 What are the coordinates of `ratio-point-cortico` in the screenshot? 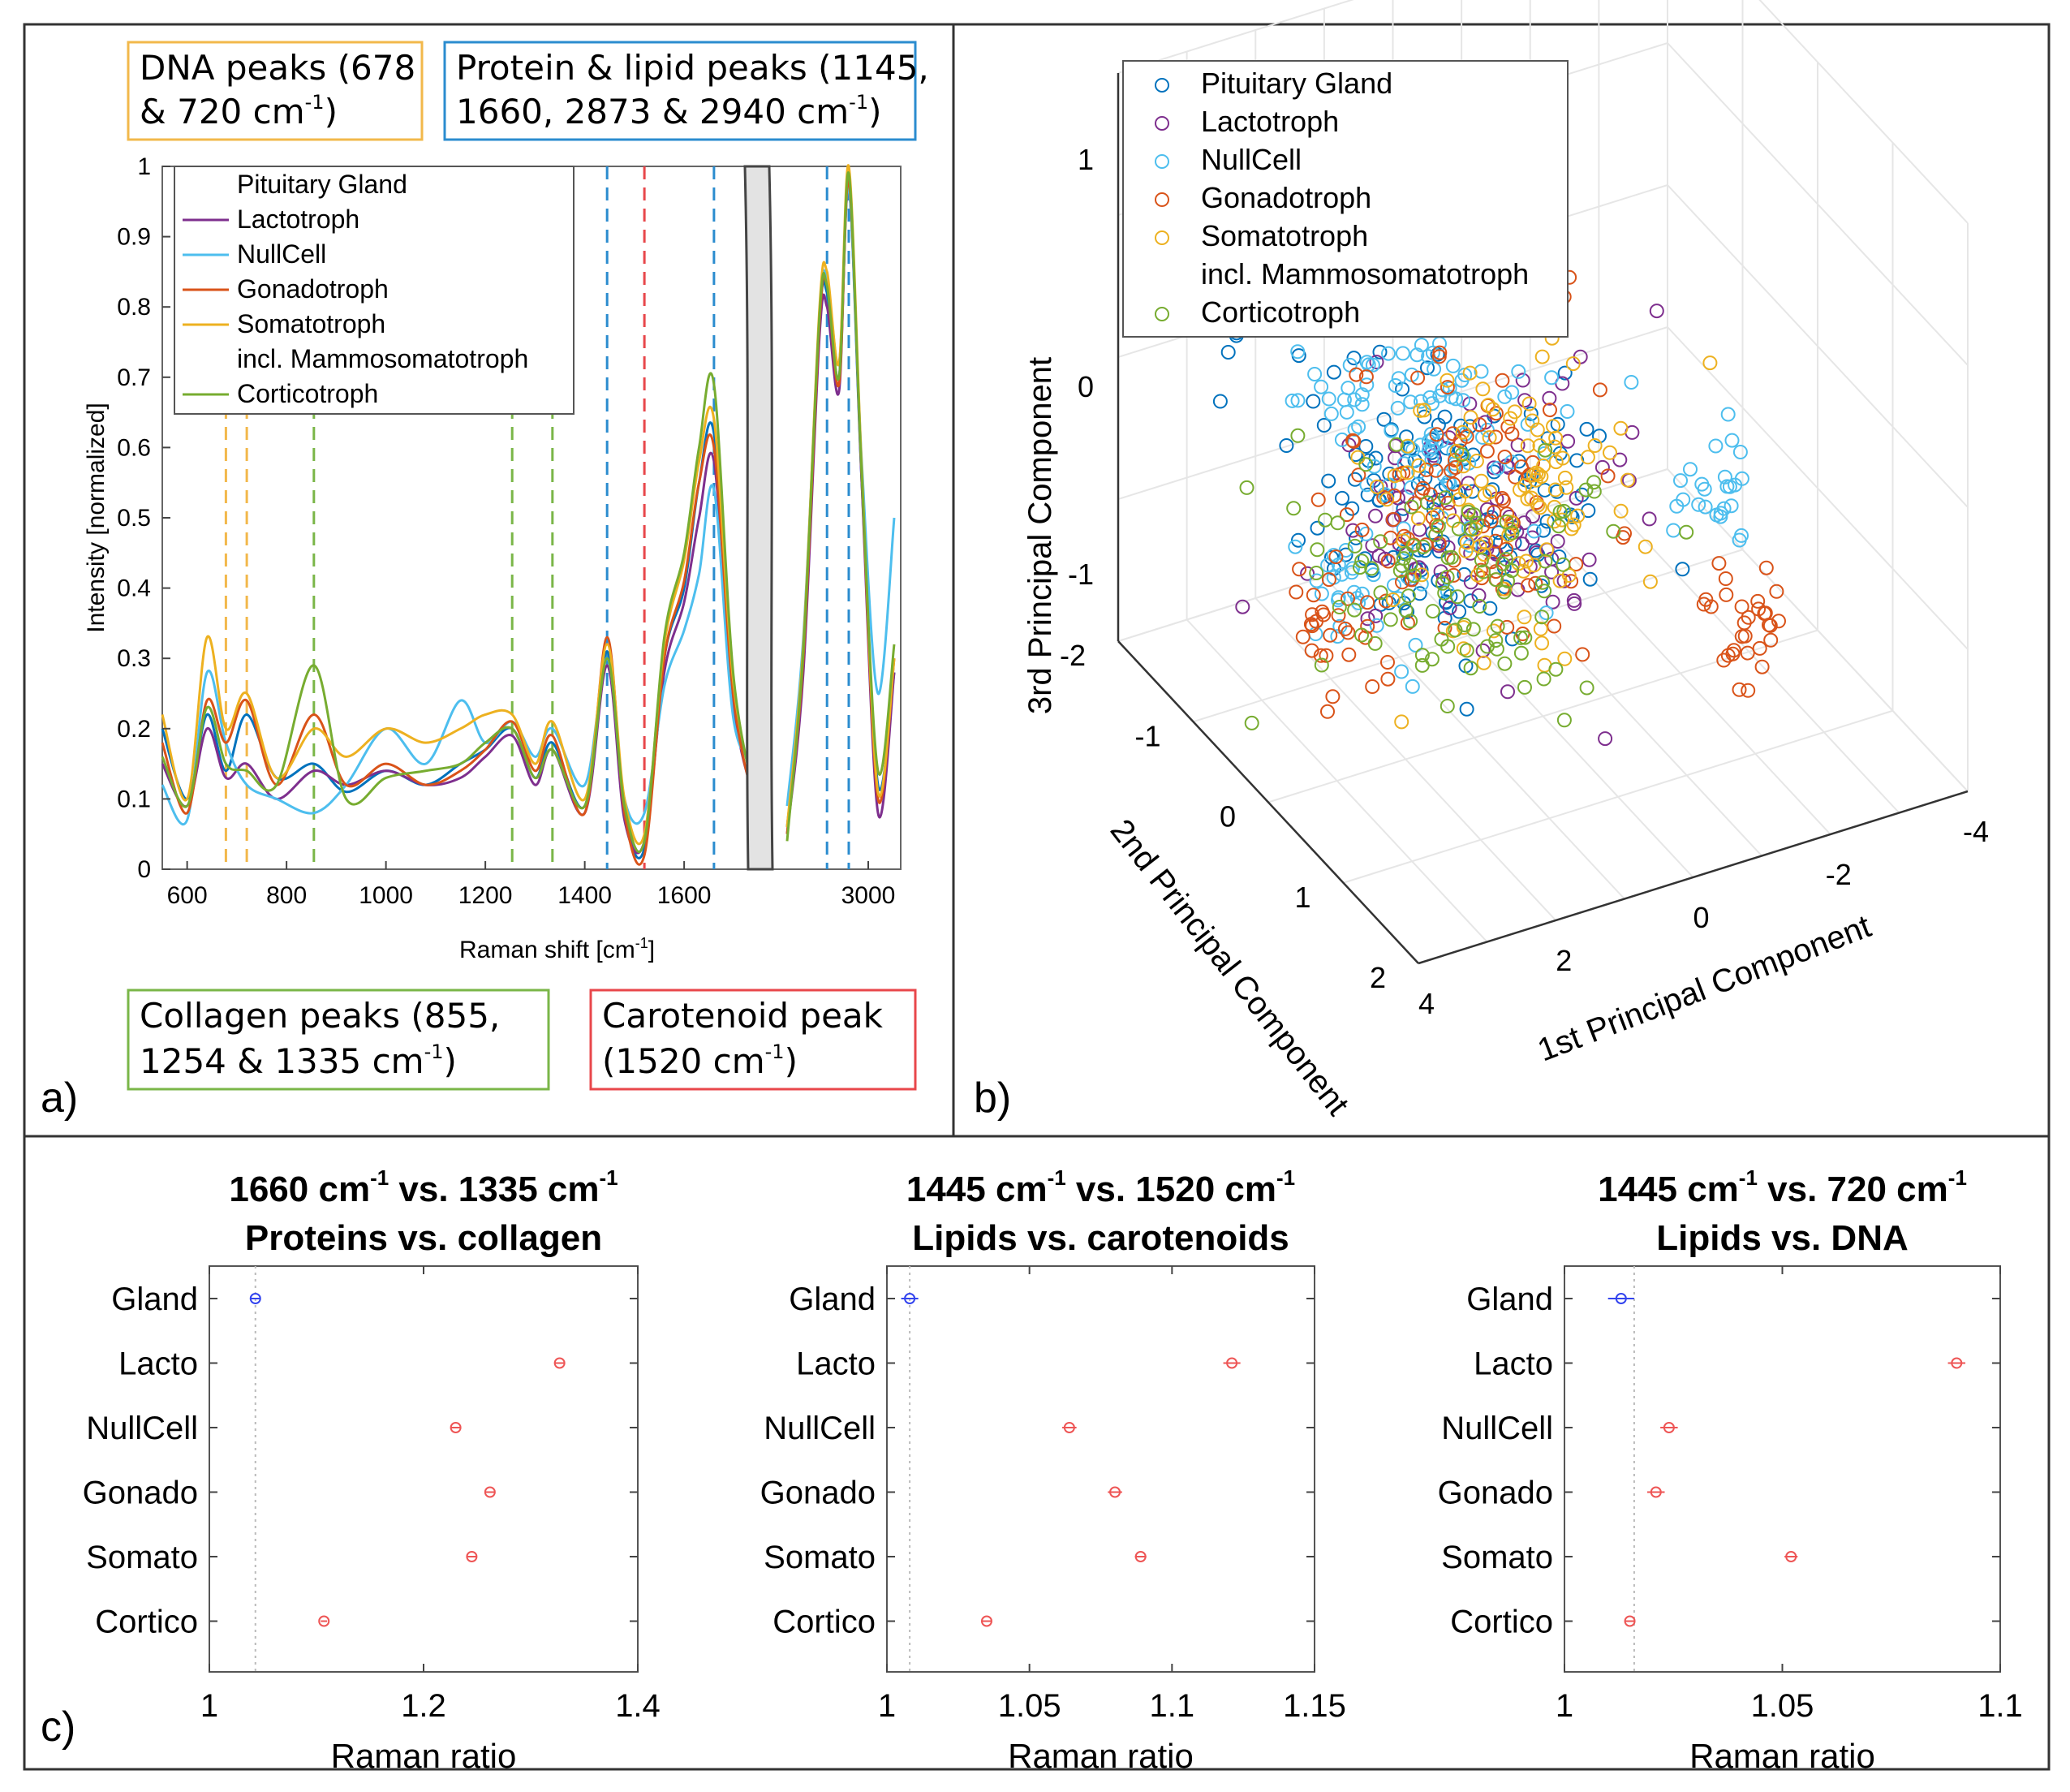 It's located at (986, 1621).